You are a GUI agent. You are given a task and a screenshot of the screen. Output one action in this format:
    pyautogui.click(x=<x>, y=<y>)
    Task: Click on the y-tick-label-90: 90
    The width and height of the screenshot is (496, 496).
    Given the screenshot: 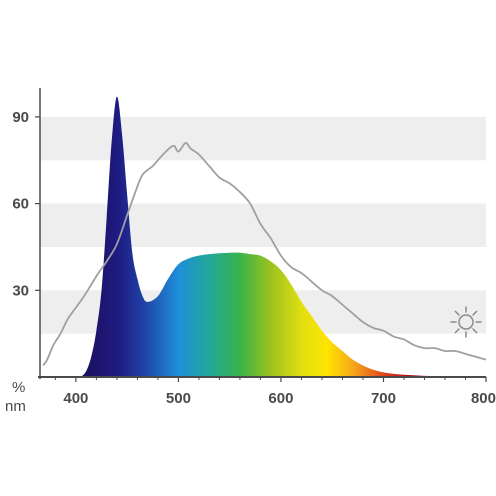 What is the action you would take?
    pyautogui.click(x=20, y=117)
    